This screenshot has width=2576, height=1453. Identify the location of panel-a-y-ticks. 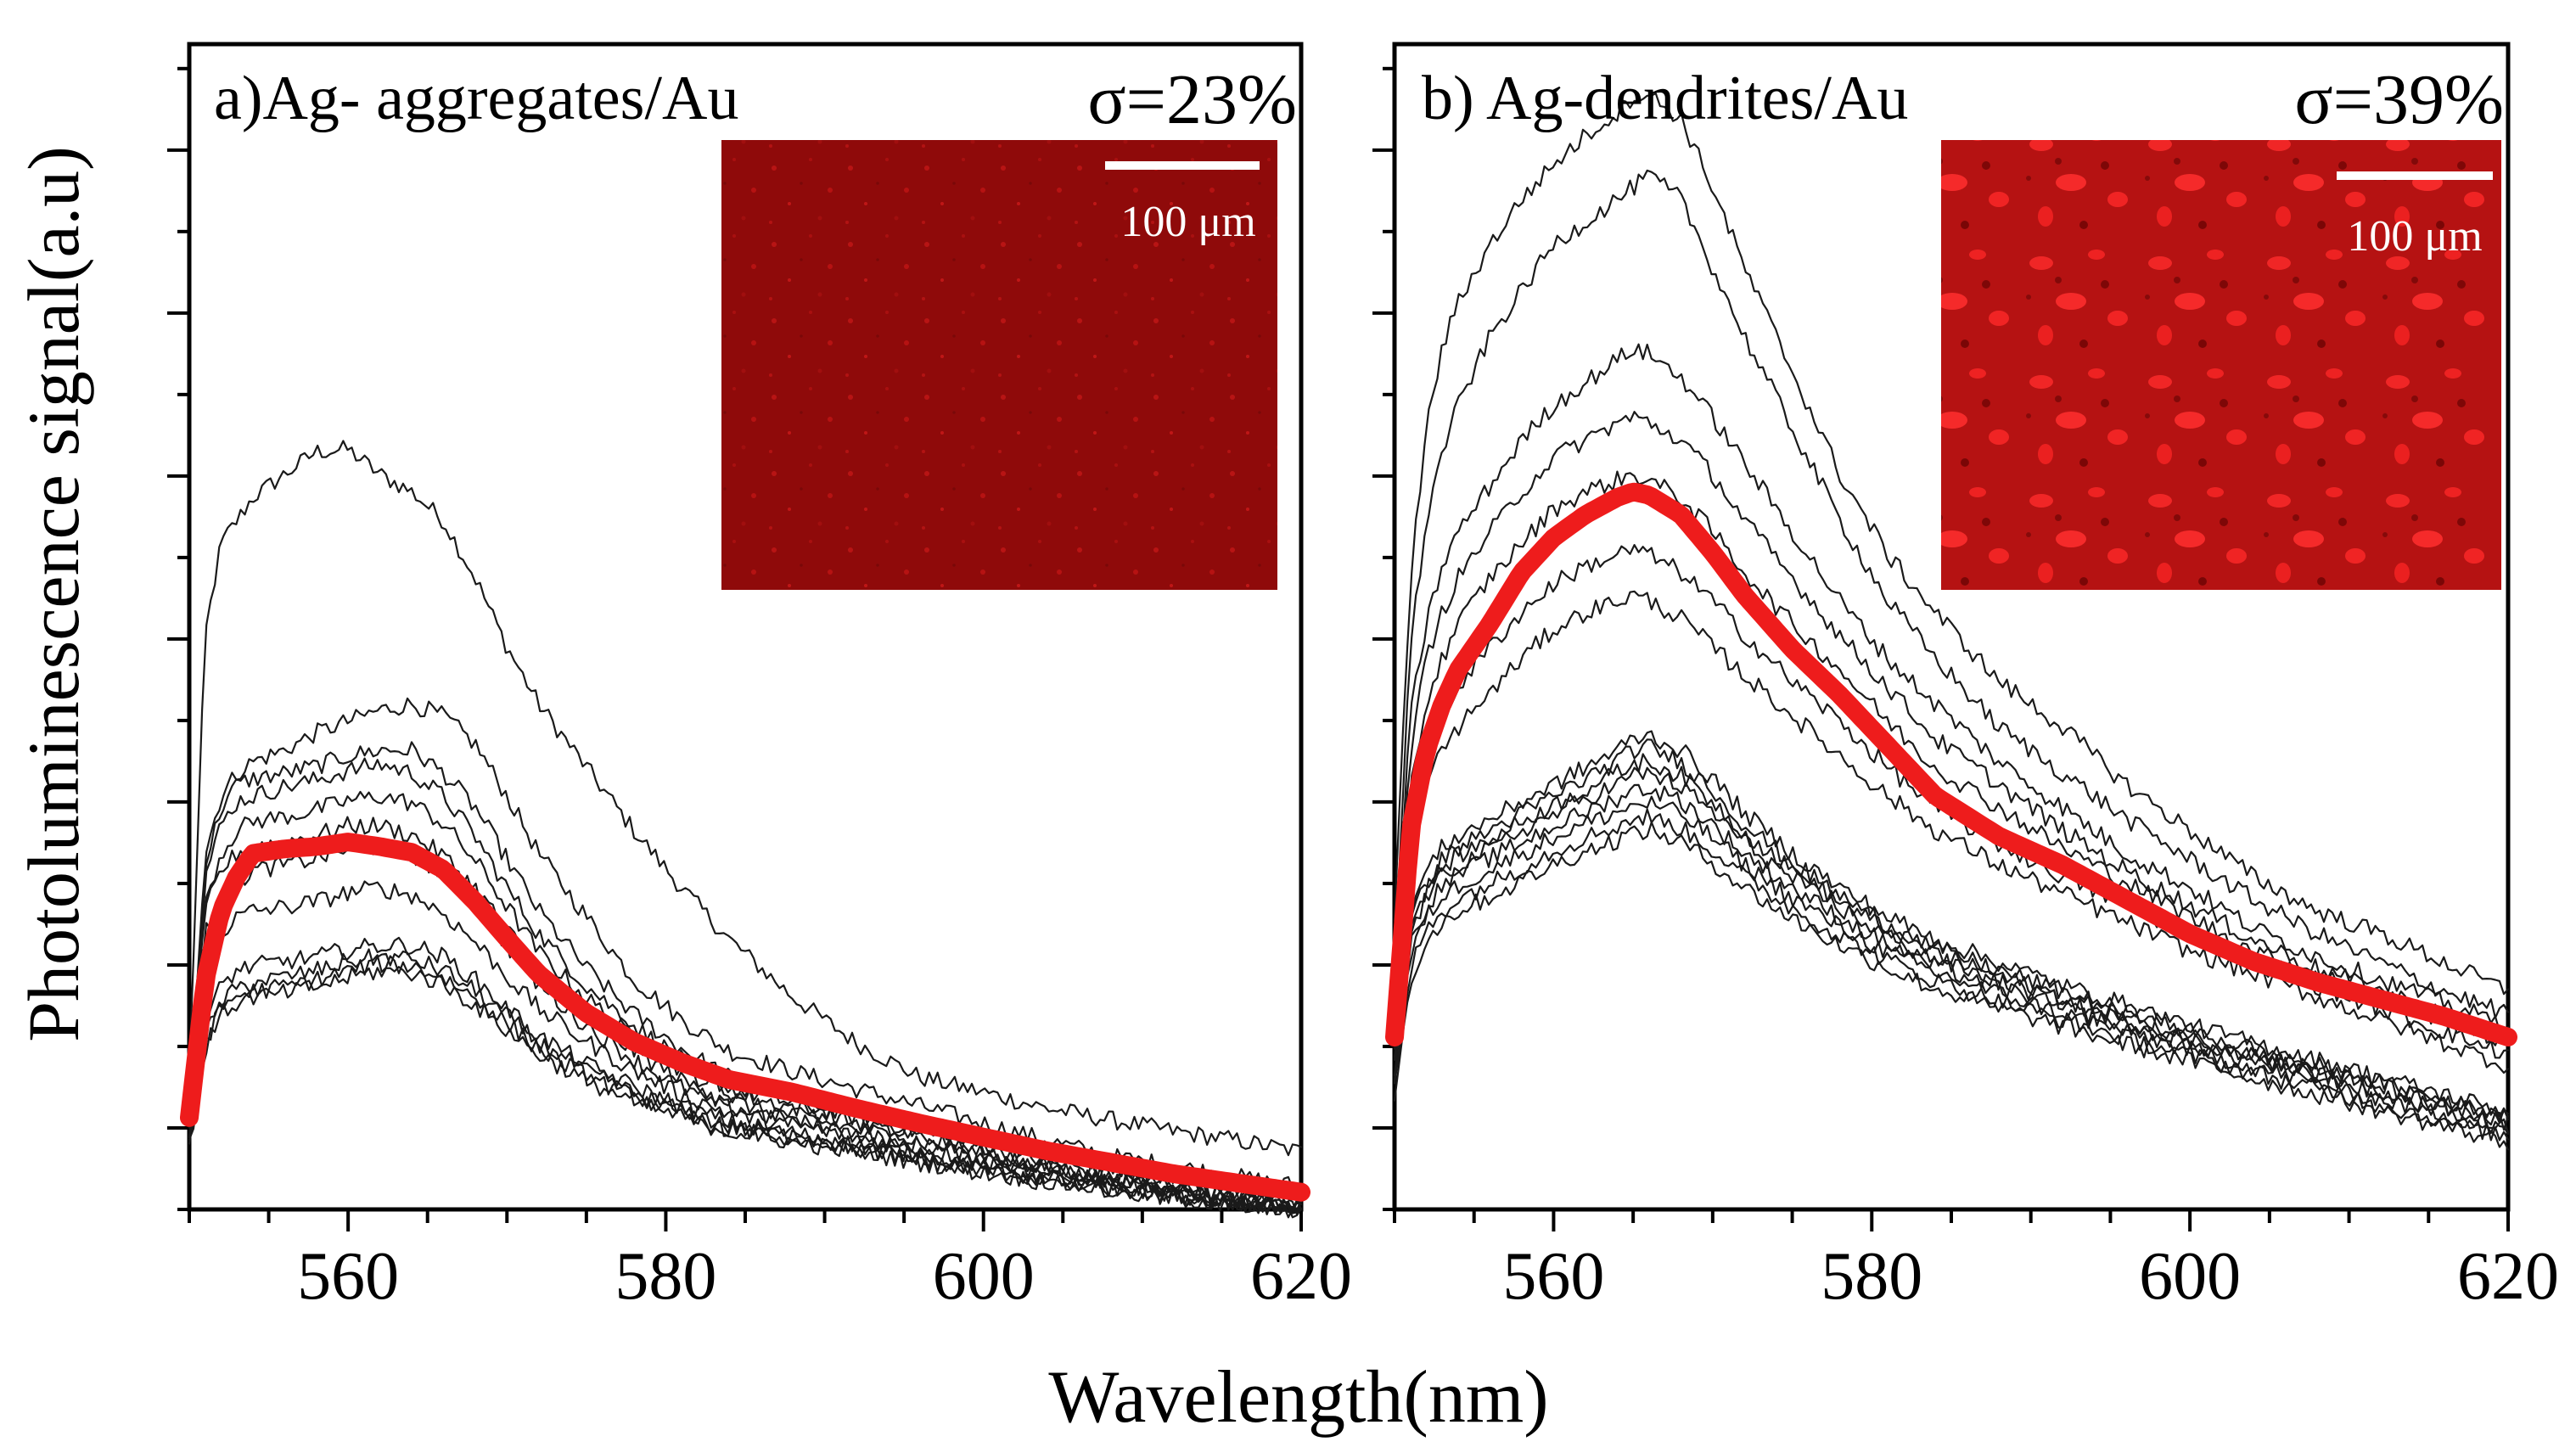
(178, 639).